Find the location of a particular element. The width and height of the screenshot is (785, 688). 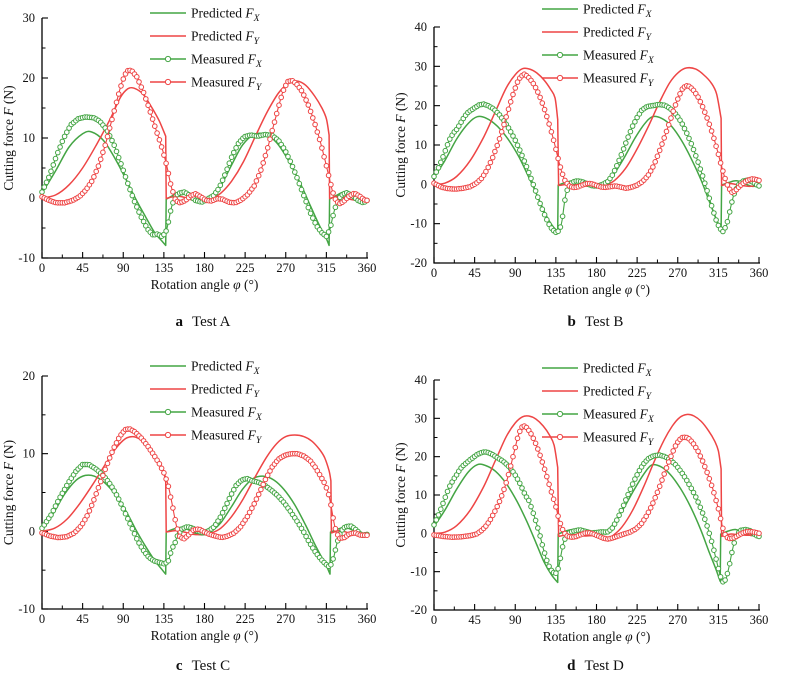

legend-item-meas_fx is located at coordinates (560, 55).